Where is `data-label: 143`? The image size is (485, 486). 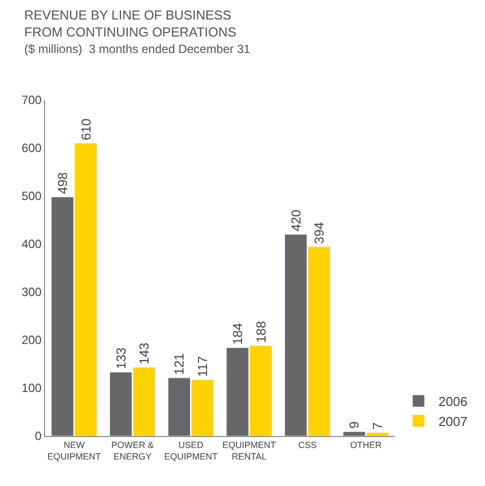
data-label: 143 is located at coordinates (144, 353).